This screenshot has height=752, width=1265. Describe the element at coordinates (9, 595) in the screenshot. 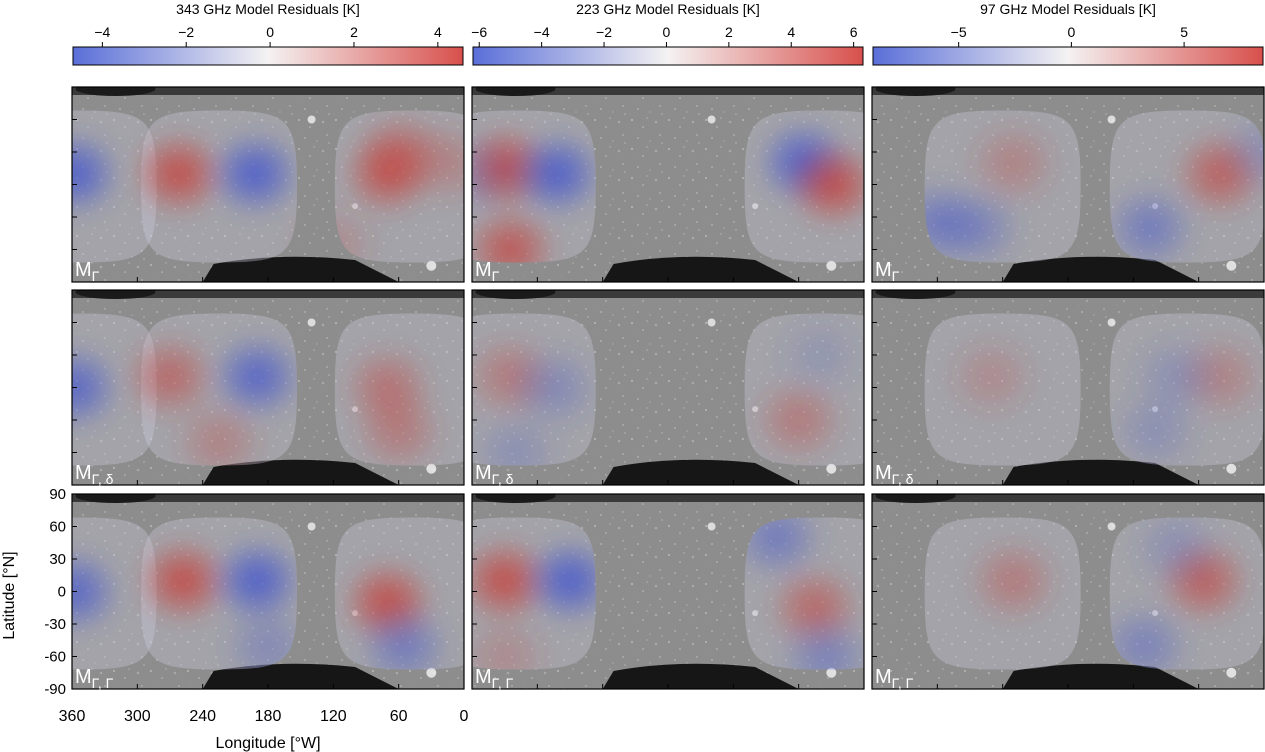

I see `y-axis-label: Latitude [°N]` at that location.